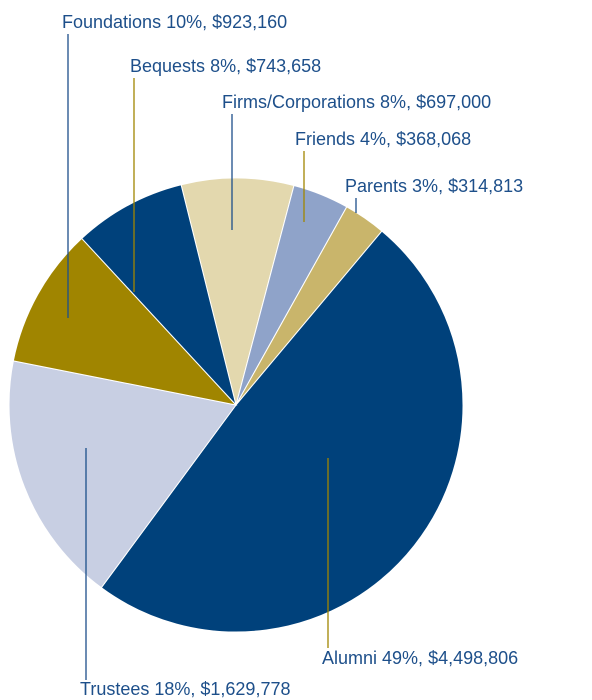  What do you see at coordinates (186, 22) in the screenshot?
I see `slice-percent: 10%,` at bounding box center [186, 22].